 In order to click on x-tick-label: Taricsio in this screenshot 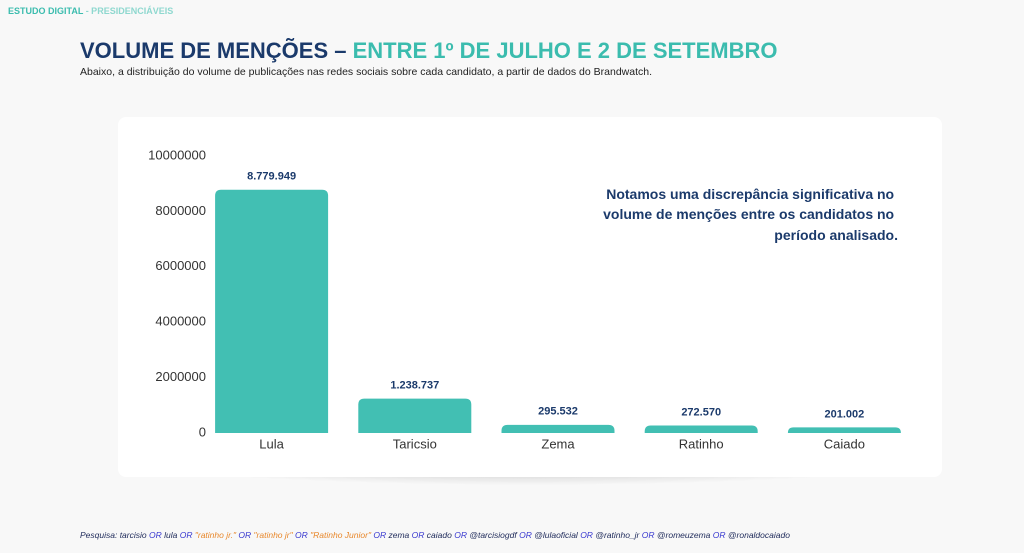, I will do `click(415, 443)`.